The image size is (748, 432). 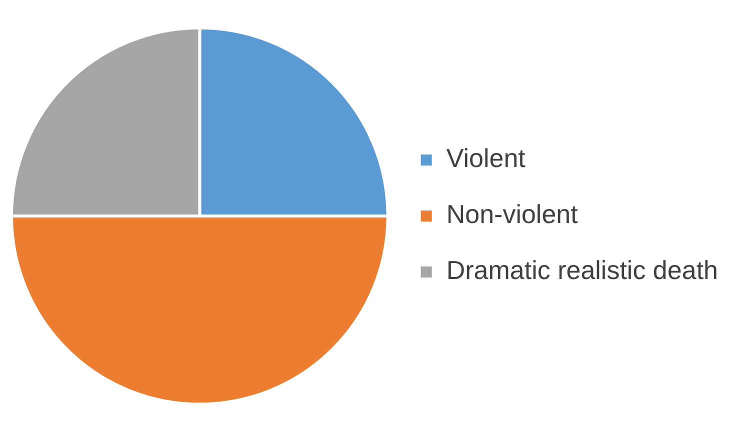 What do you see at coordinates (512, 214) in the screenshot?
I see `legend-label: Non-violent` at bounding box center [512, 214].